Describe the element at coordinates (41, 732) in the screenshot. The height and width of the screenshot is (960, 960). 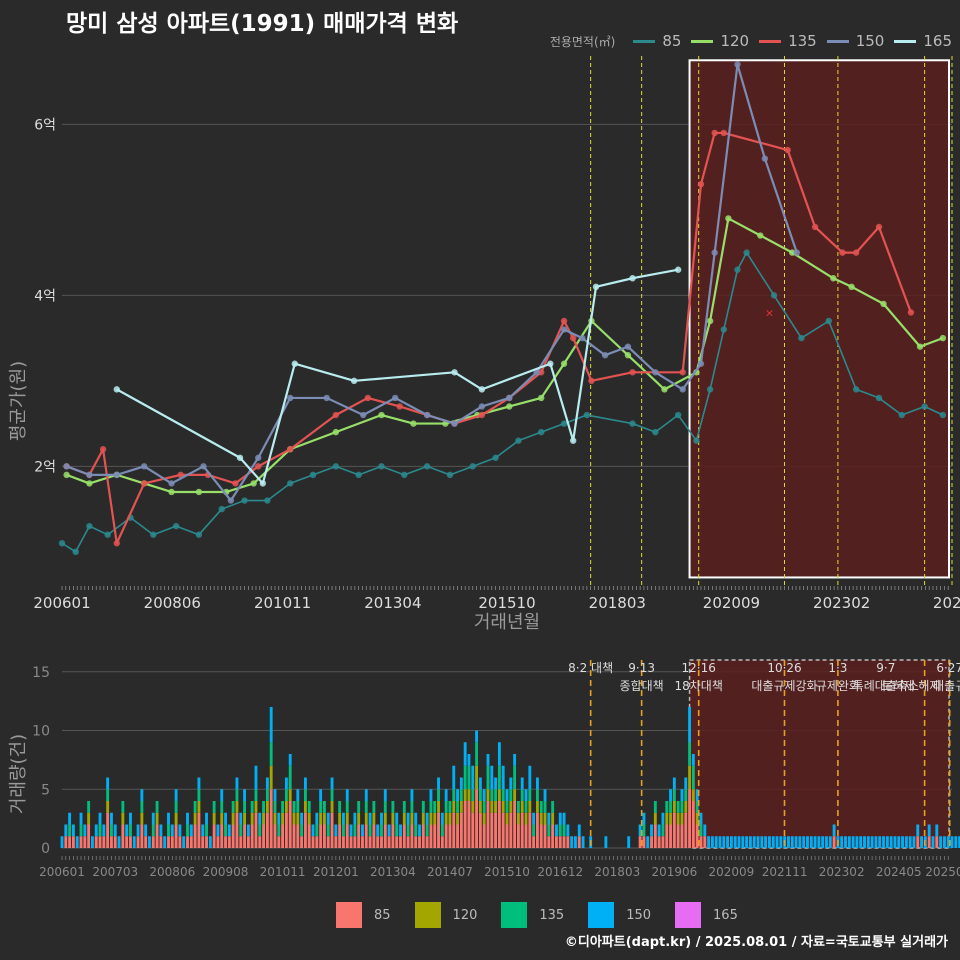
I see `bar-y-tick-label: 10` at that location.